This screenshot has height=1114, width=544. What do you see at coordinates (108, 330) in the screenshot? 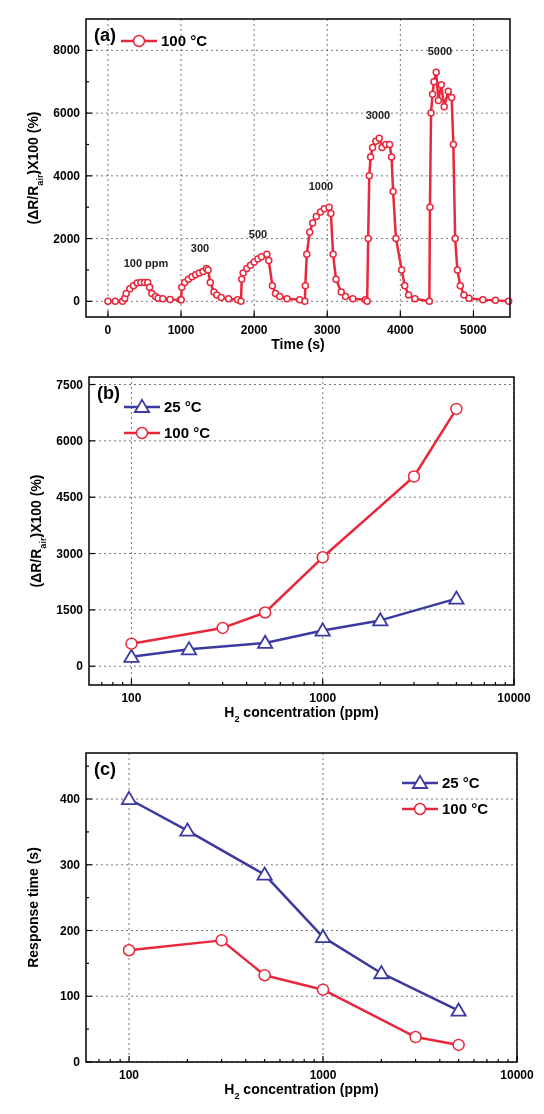
I see `x-tick-label: 0` at bounding box center [108, 330].